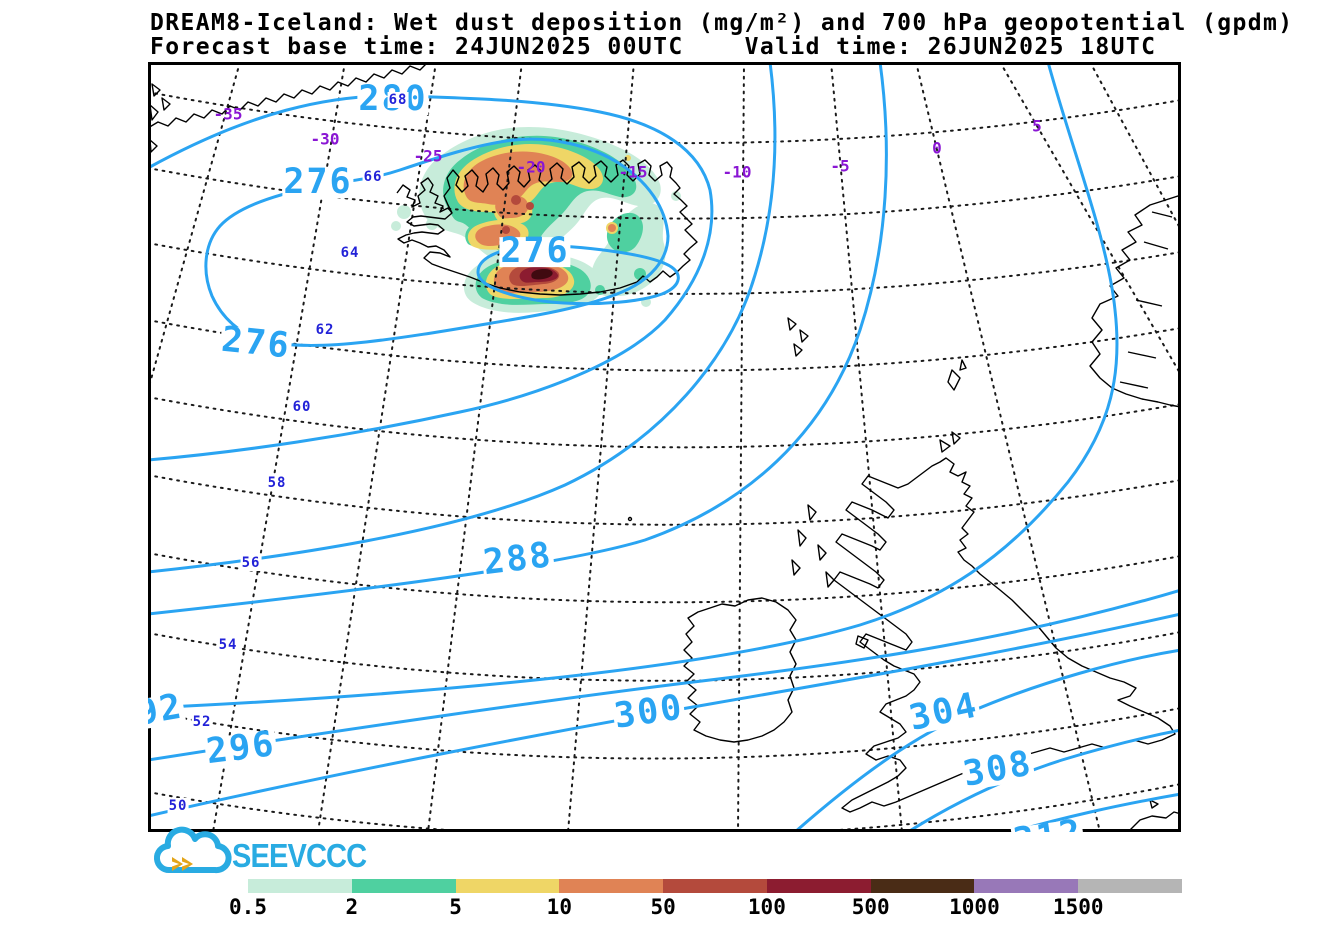  Describe the element at coordinates (705, 908) in the screenshot. I see `deposition-colorbar-labels: 0.5 2 5 10 50 100 500 1000 1500` at that location.